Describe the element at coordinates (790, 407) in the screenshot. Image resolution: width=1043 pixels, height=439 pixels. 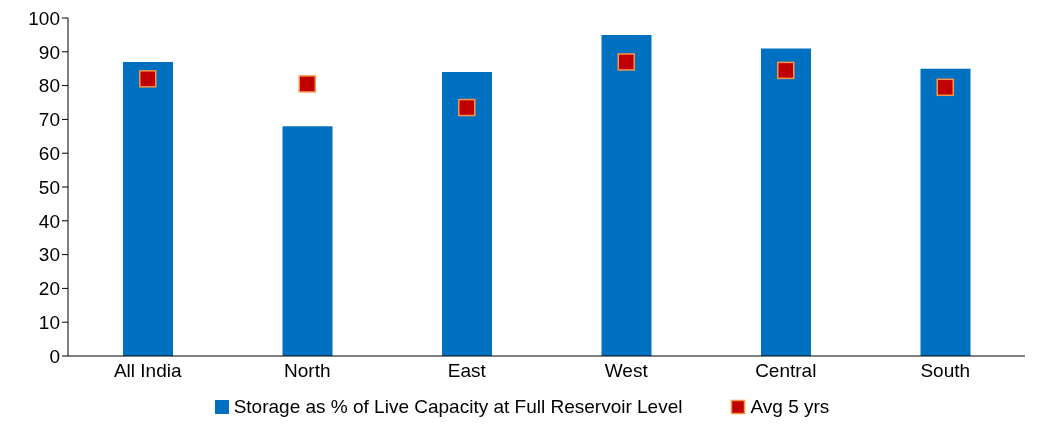
I see `legend-label: Avg 5 yrs` at that location.